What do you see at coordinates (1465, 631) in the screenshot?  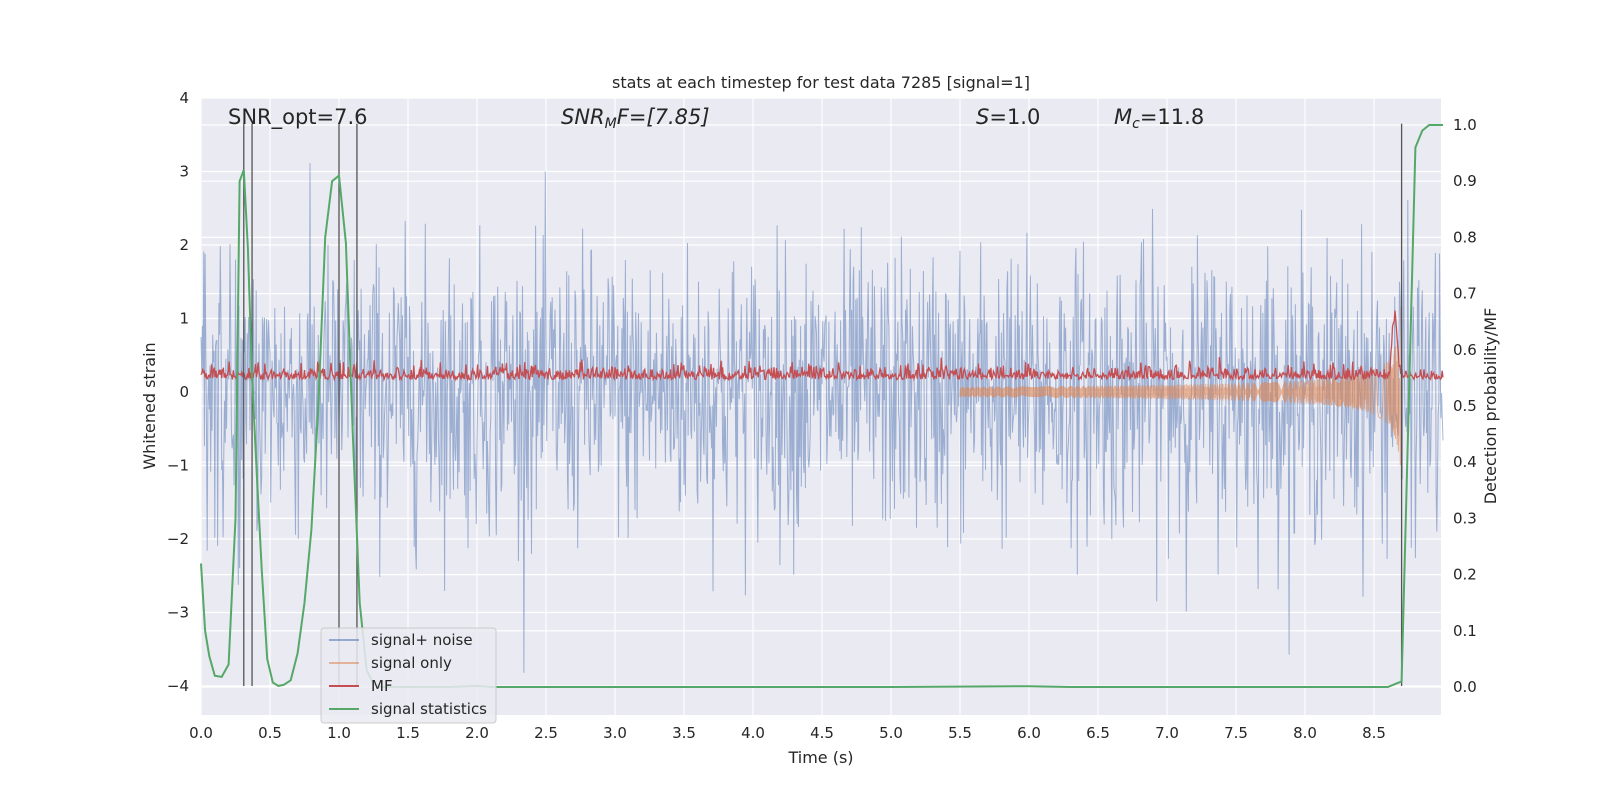 I see `y2-tick-label: 0.1` at bounding box center [1465, 631].